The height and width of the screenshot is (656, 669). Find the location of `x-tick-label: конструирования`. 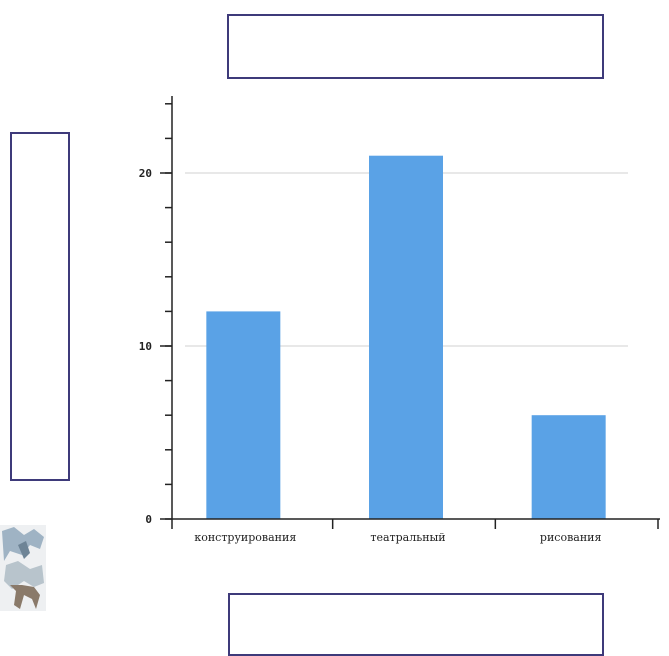

x-tick-label: конструирования is located at coordinates (245, 537).